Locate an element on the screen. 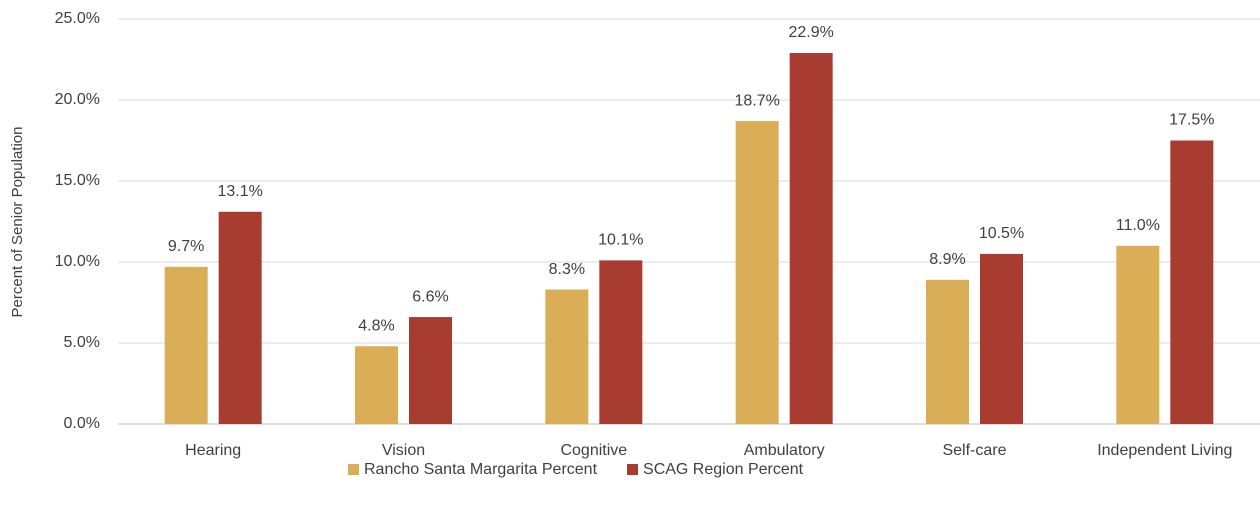  x-tick-label: Hearing is located at coordinates (213, 450).